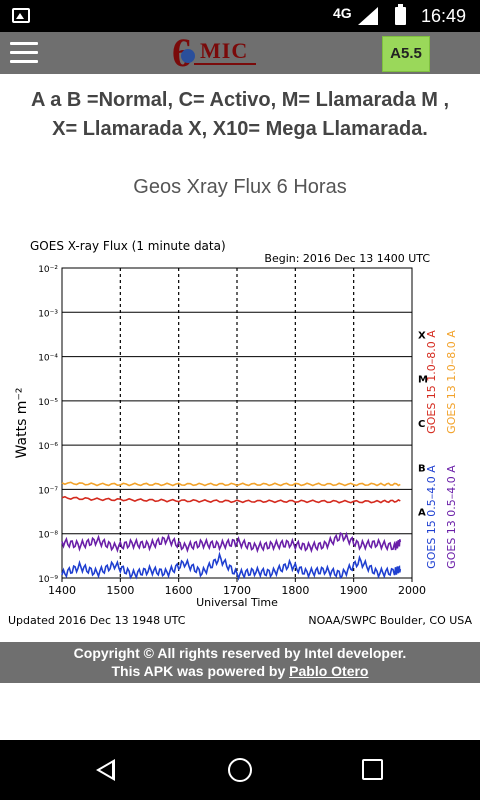  Describe the element at coordinates (128, 246) in the screenshot. I see `chart-title: GOES X-ray Flux (1 minute data)` at that location.